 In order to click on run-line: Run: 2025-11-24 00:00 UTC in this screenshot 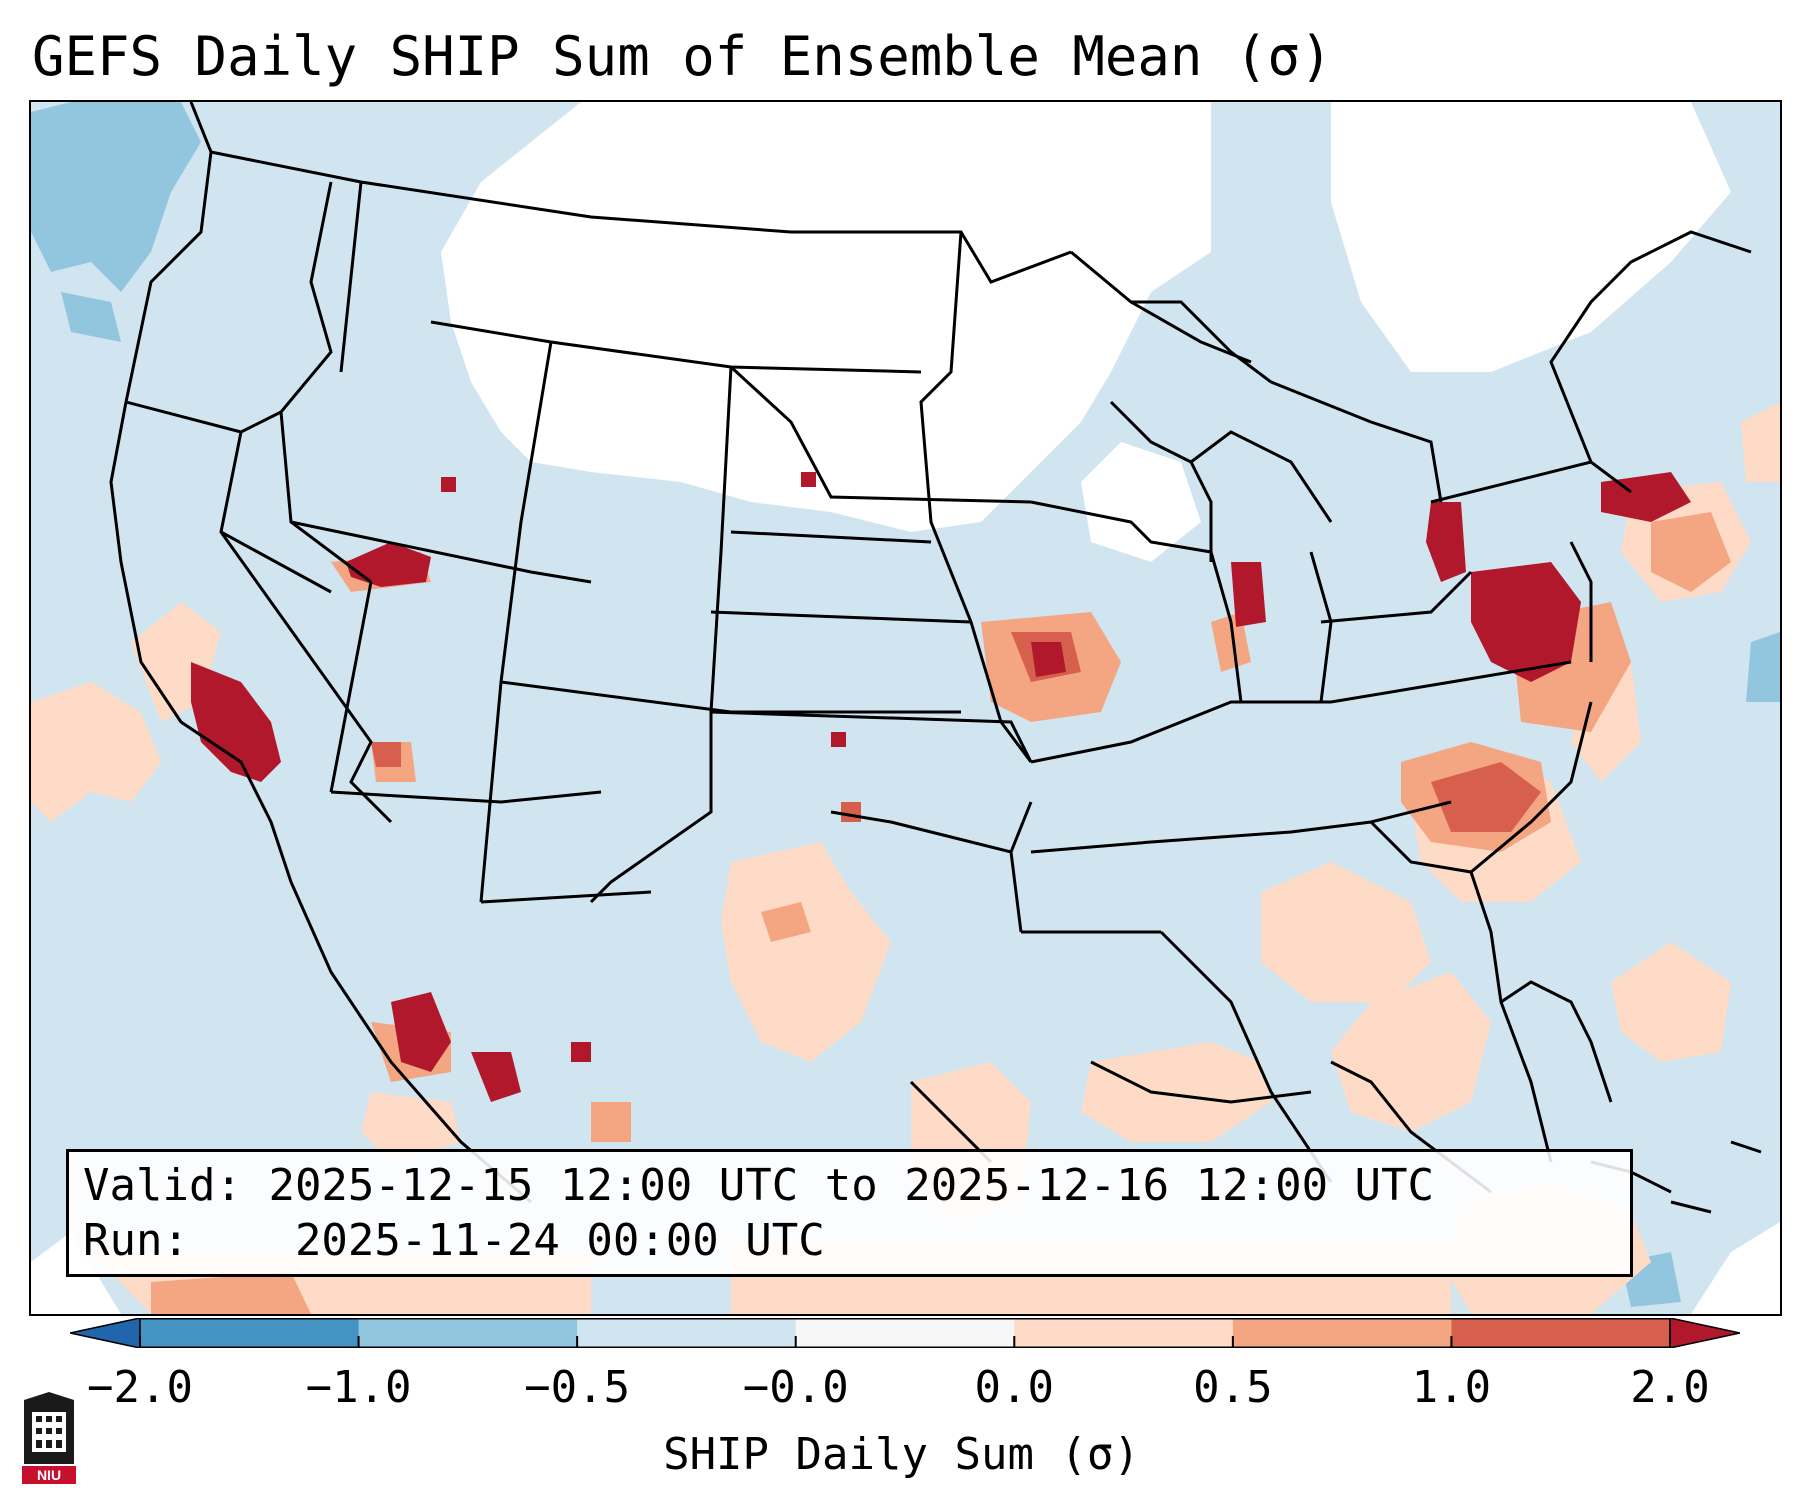, I will do `click(849, 1240)`.